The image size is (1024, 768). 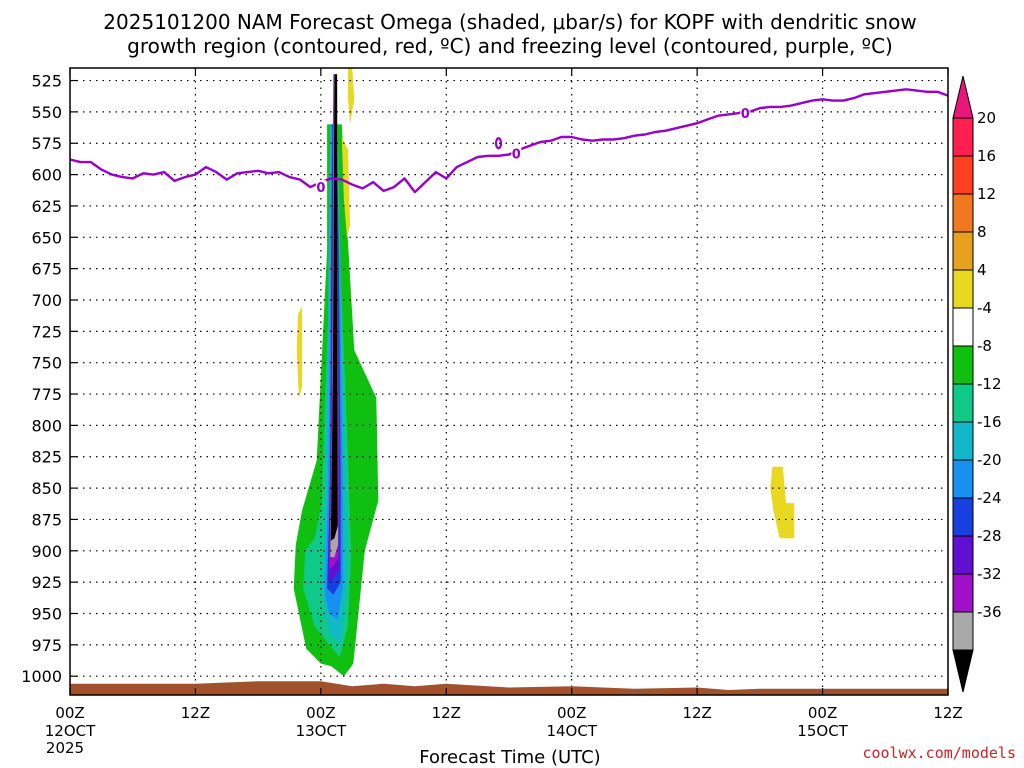 I want to click on y-tick-label: 550, so click(x=46, y=112).